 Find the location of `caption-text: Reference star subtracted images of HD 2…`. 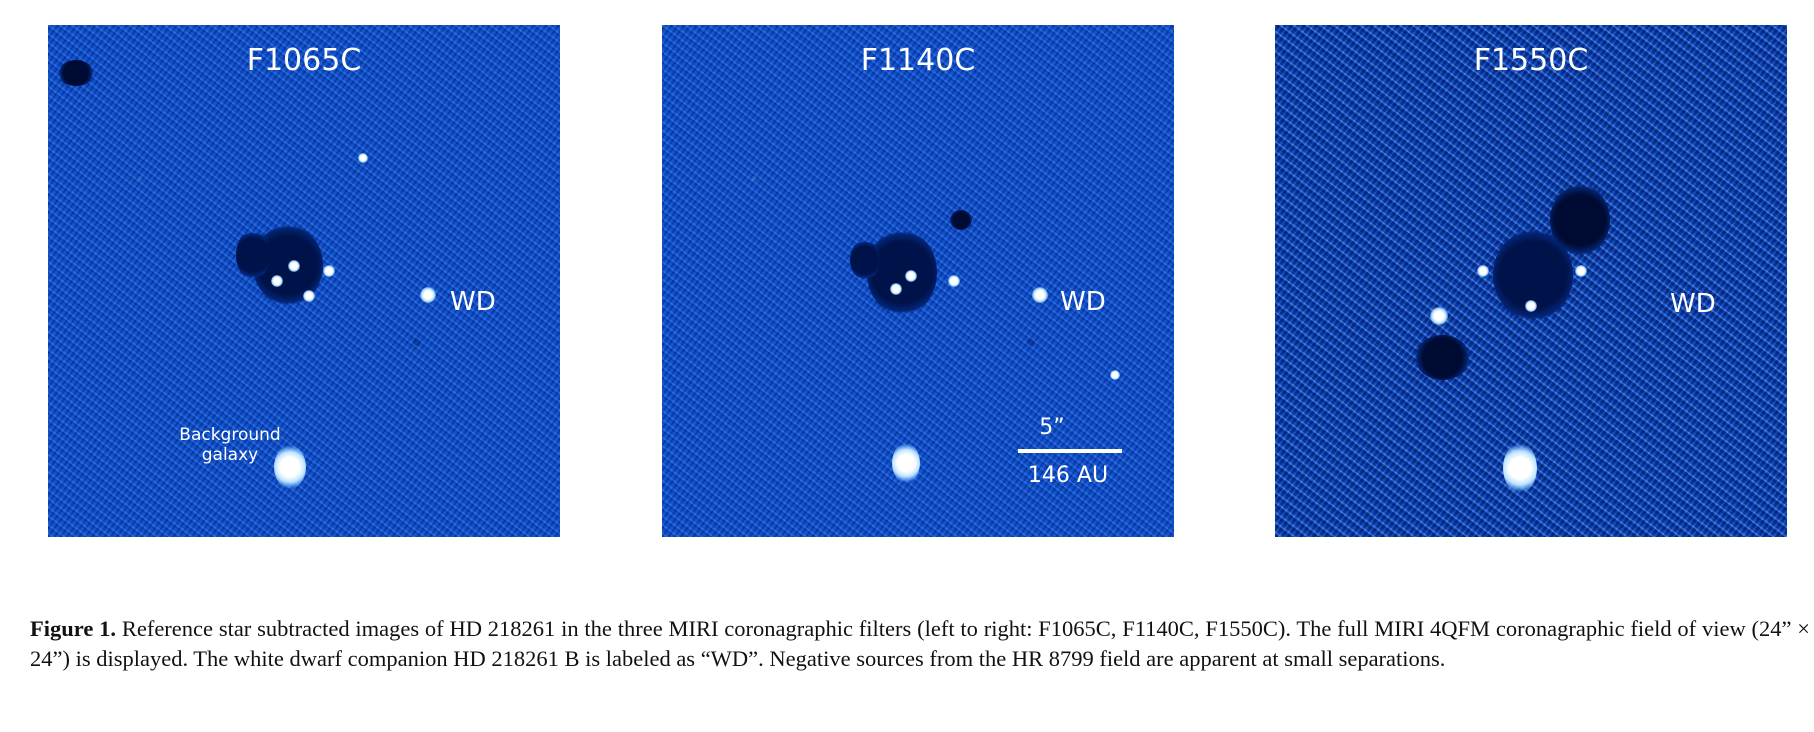

caption-text: Reference star subtracted images of HD 2… is located at coordinates (920, 643).